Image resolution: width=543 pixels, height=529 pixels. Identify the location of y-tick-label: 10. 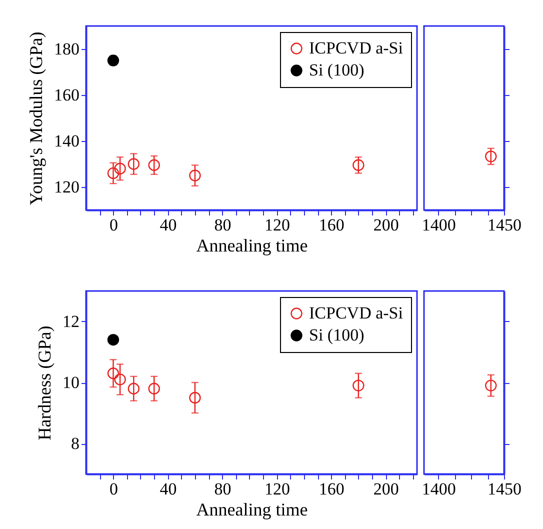
(71, 382).